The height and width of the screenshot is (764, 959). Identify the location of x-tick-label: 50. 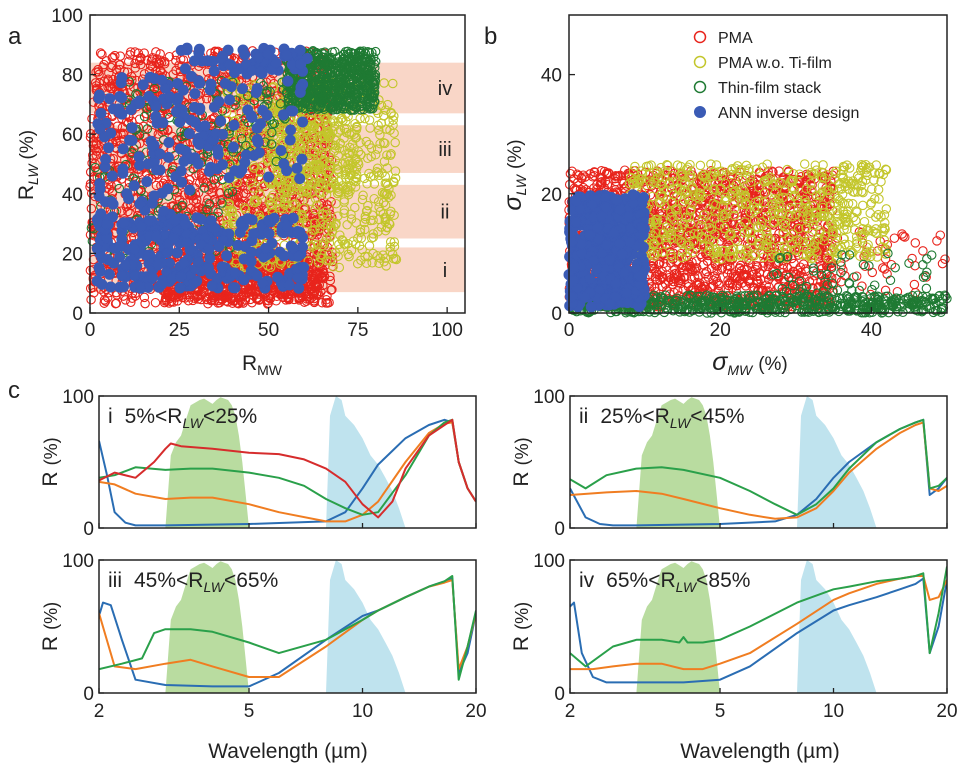
(268, 330).